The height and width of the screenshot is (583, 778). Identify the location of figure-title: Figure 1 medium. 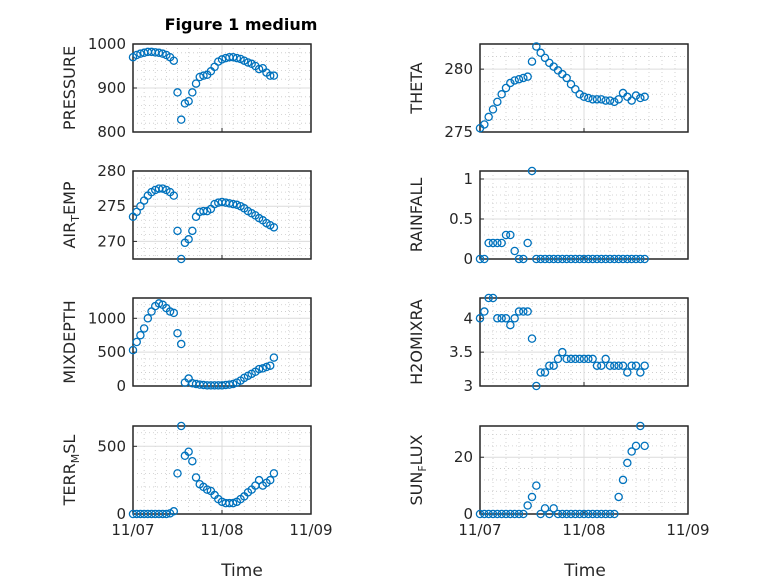
(241, 24).